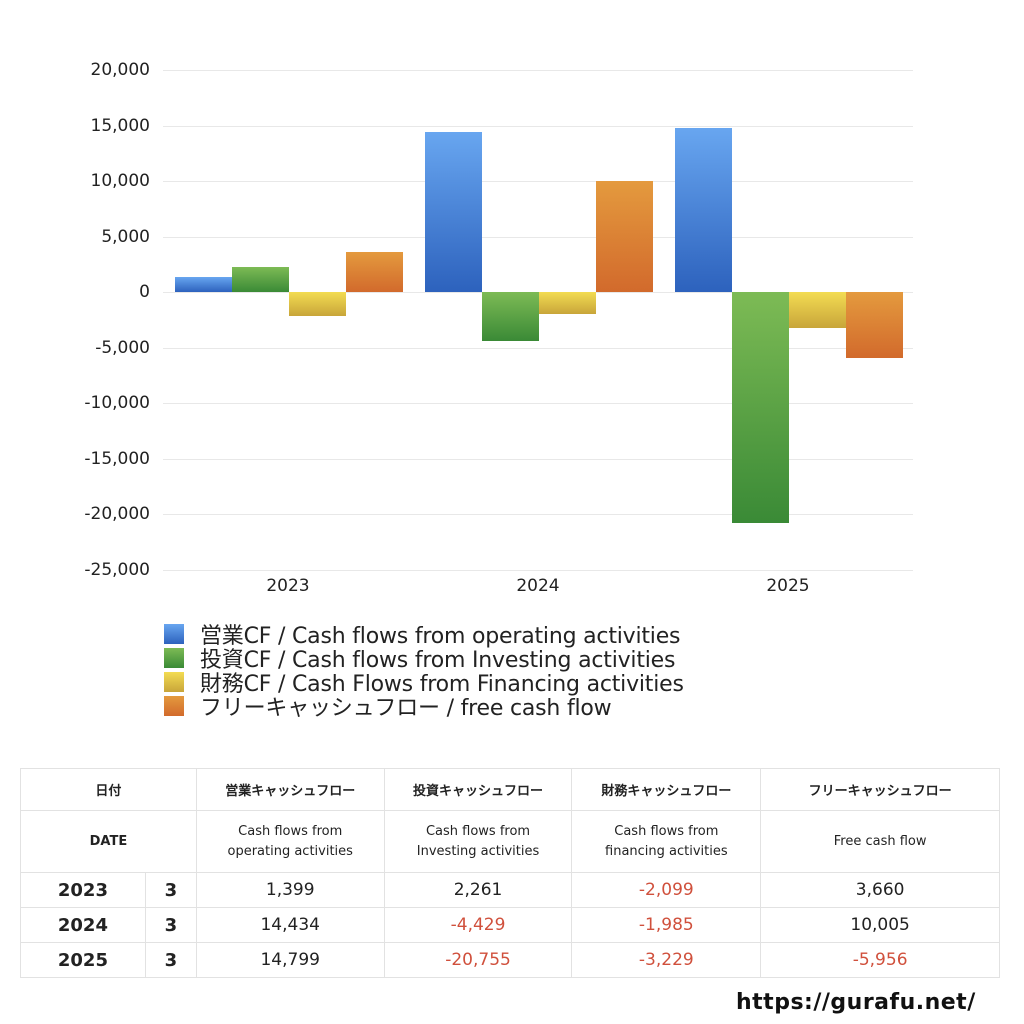  I want to click on table-row: 2023 3 1,399 2,261 -2,099 3,660, so click(510, 890).